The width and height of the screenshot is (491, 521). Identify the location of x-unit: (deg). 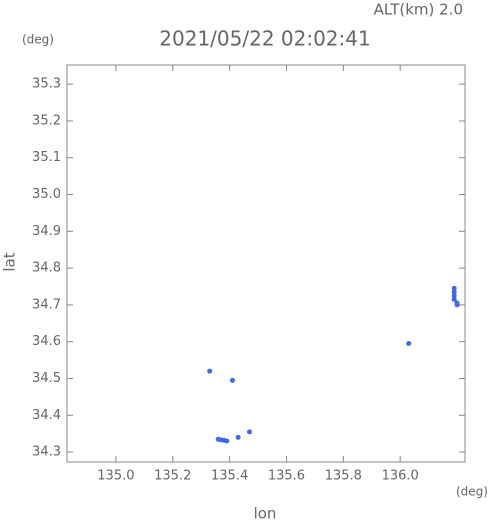
(472, 492).